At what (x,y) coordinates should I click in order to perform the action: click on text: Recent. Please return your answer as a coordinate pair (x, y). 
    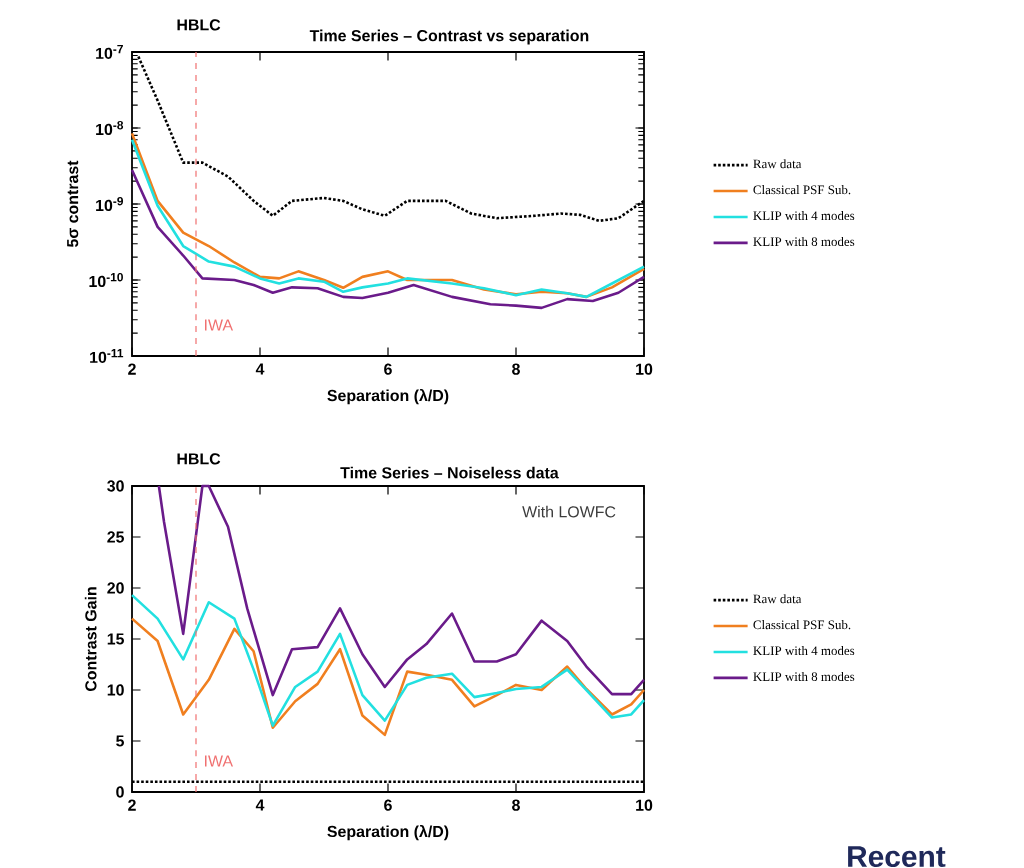
    Looking at the image, I should click on (897, 857).